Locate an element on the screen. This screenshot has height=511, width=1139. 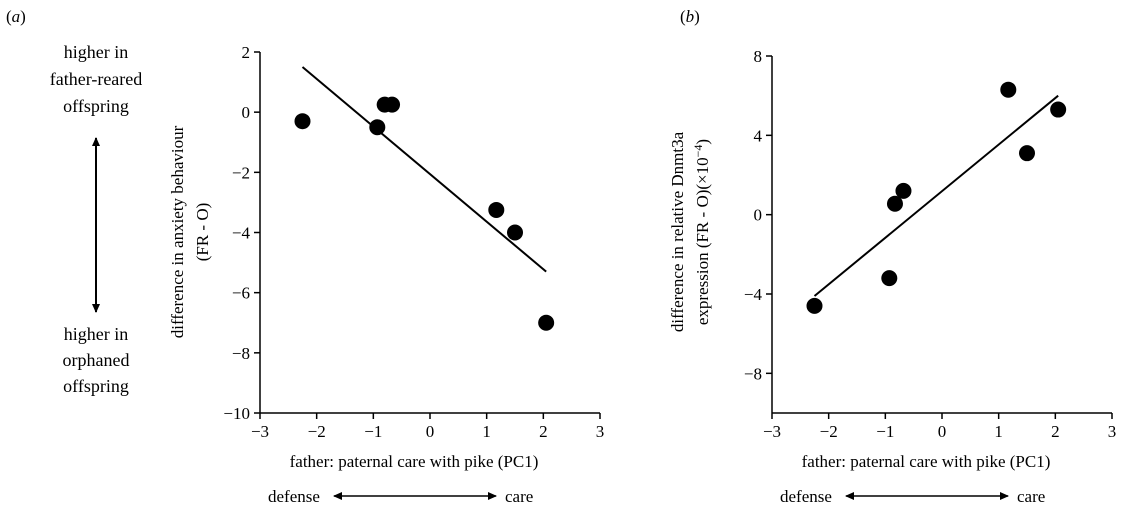
panel-a-xlabel: father: paternal care with pike (PC1) is located at coordinates (414, 461).